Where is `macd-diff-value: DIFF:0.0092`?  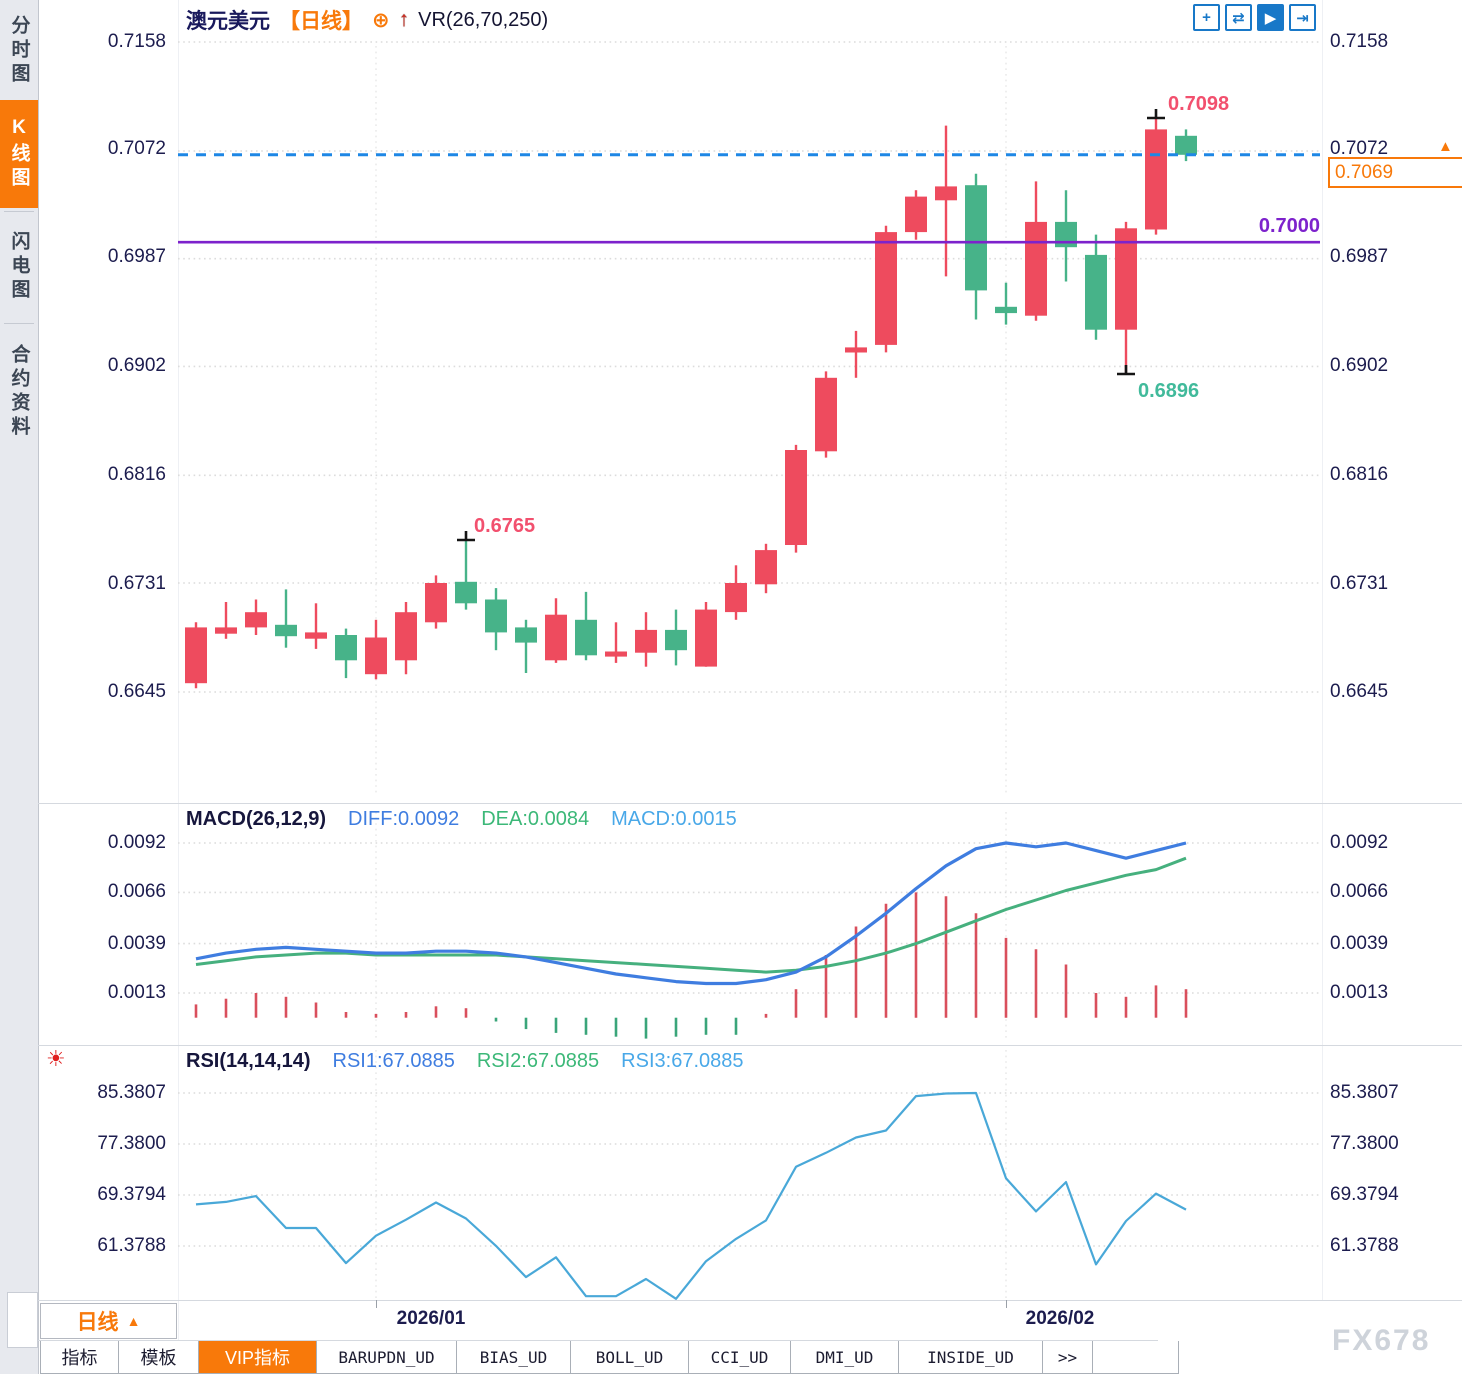 macd-diff-value: DIFF:0.0092 is located at coordinates (404, 819).